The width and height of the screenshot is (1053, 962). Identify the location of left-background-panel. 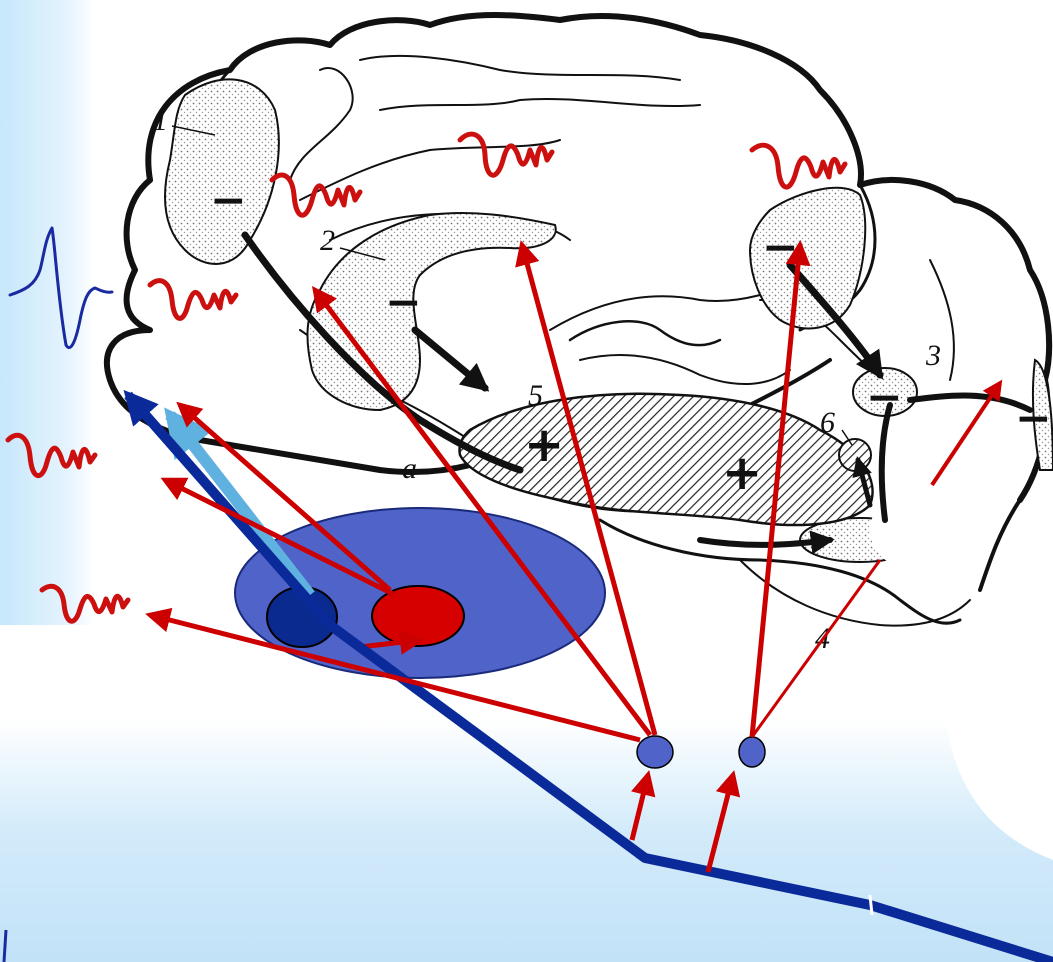
(47, 312).